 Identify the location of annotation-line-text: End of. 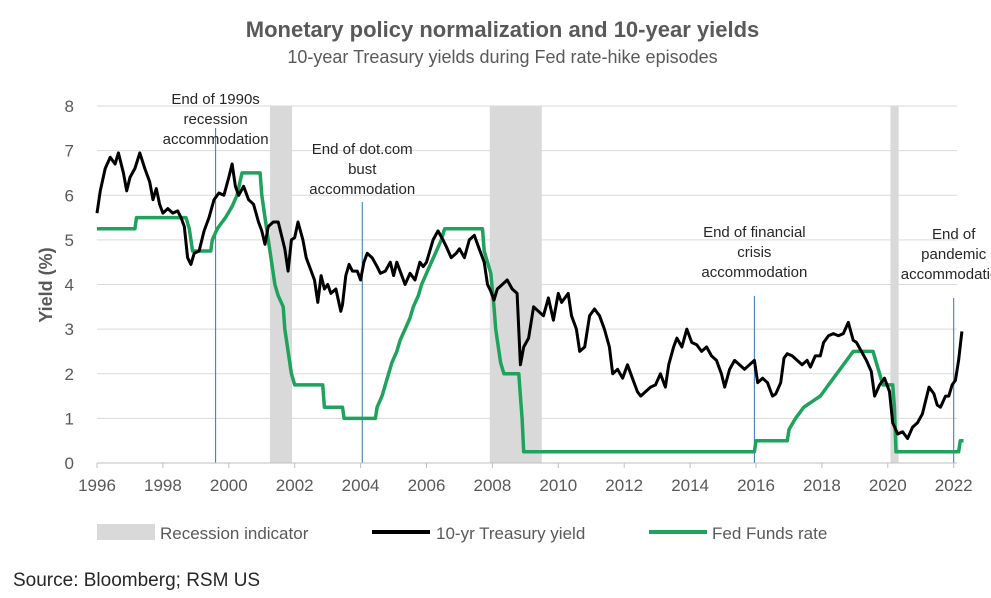
(954, 234).